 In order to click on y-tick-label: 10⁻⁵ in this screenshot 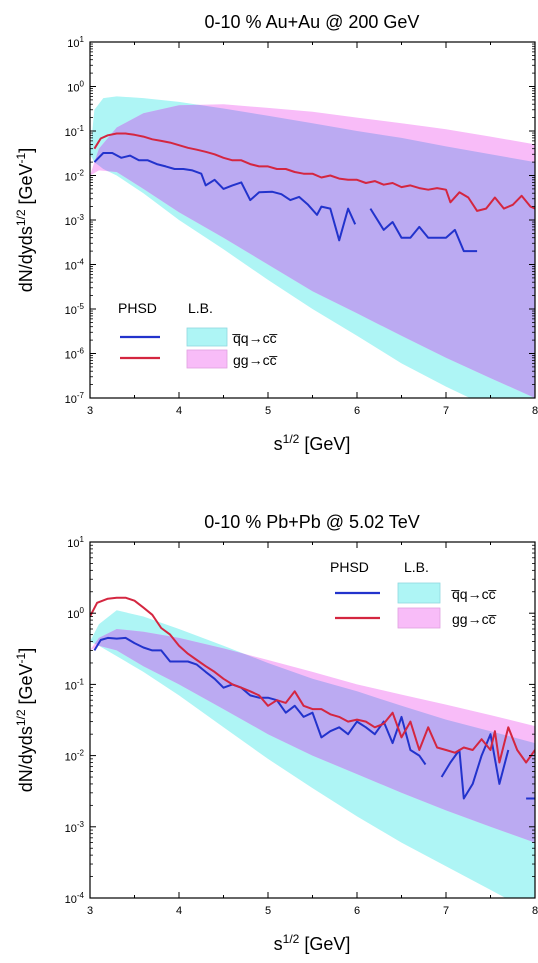, I will do `click(75, 309)`.